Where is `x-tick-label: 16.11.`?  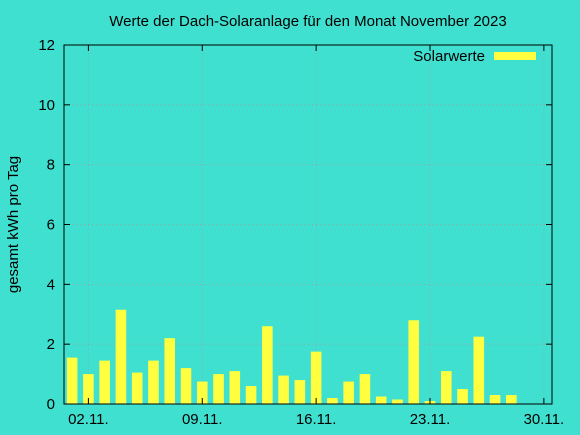 x-tick-label: 16.11. is located at coordinates (316, 419).